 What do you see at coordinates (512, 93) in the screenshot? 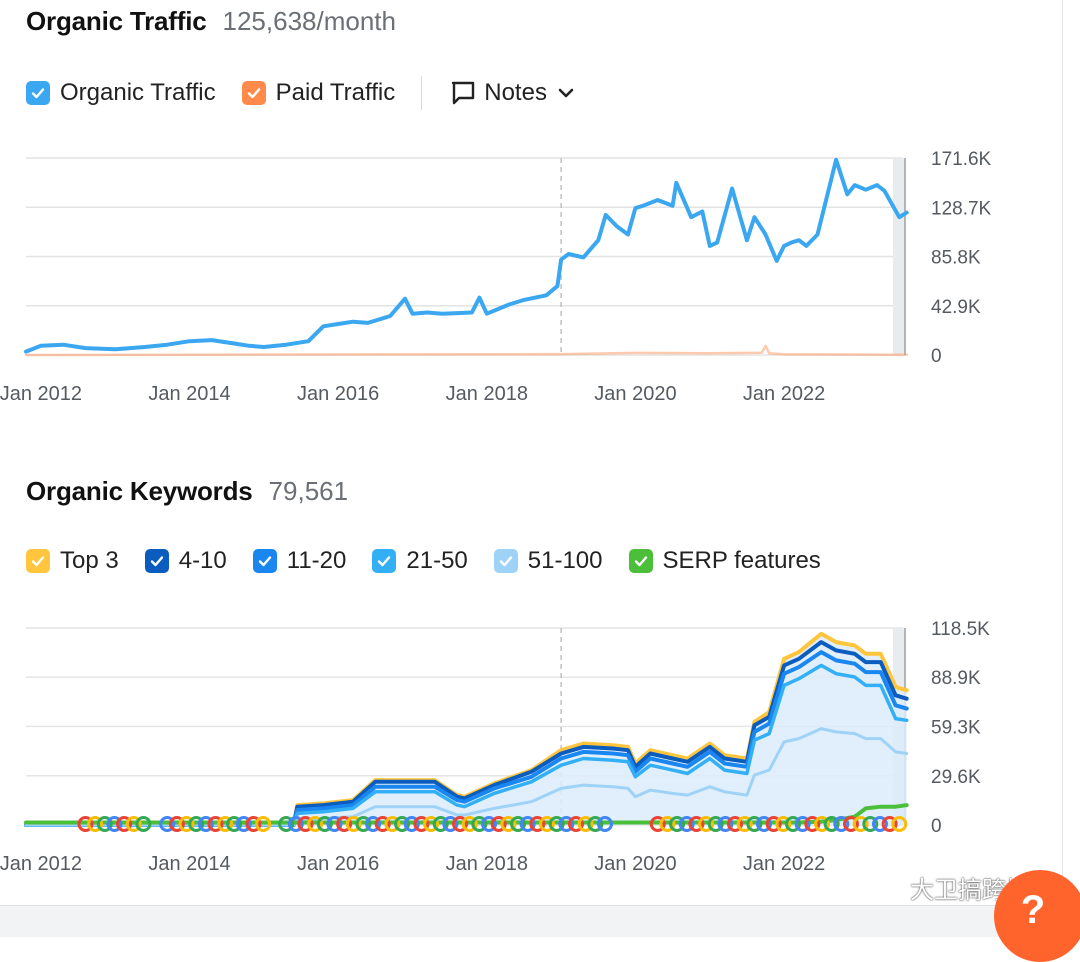
I see `notes-dropdown: Notes` at bounding box center [512, 93].